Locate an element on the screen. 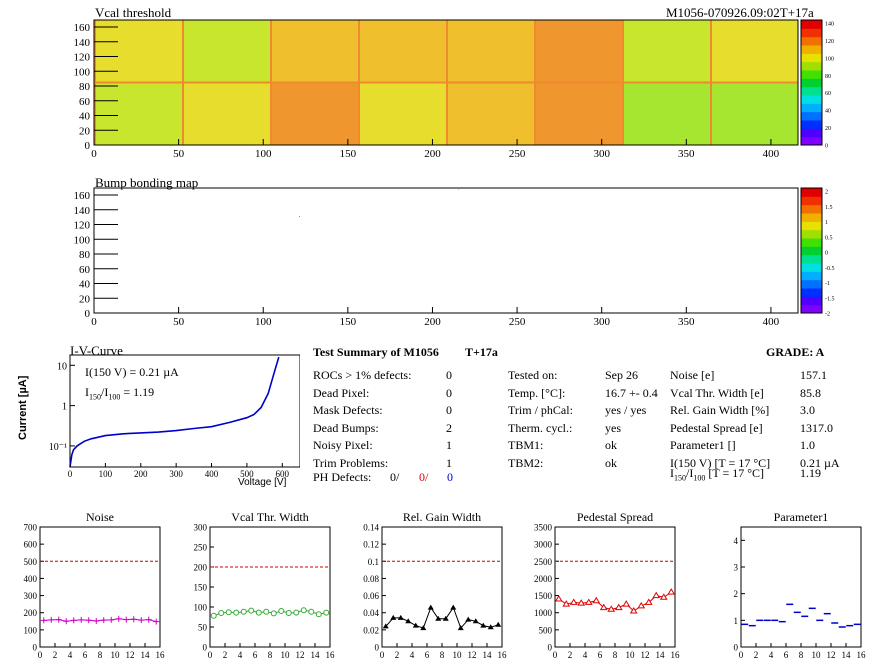  y-tick-label: 20 is located at coordinates (85, 299).